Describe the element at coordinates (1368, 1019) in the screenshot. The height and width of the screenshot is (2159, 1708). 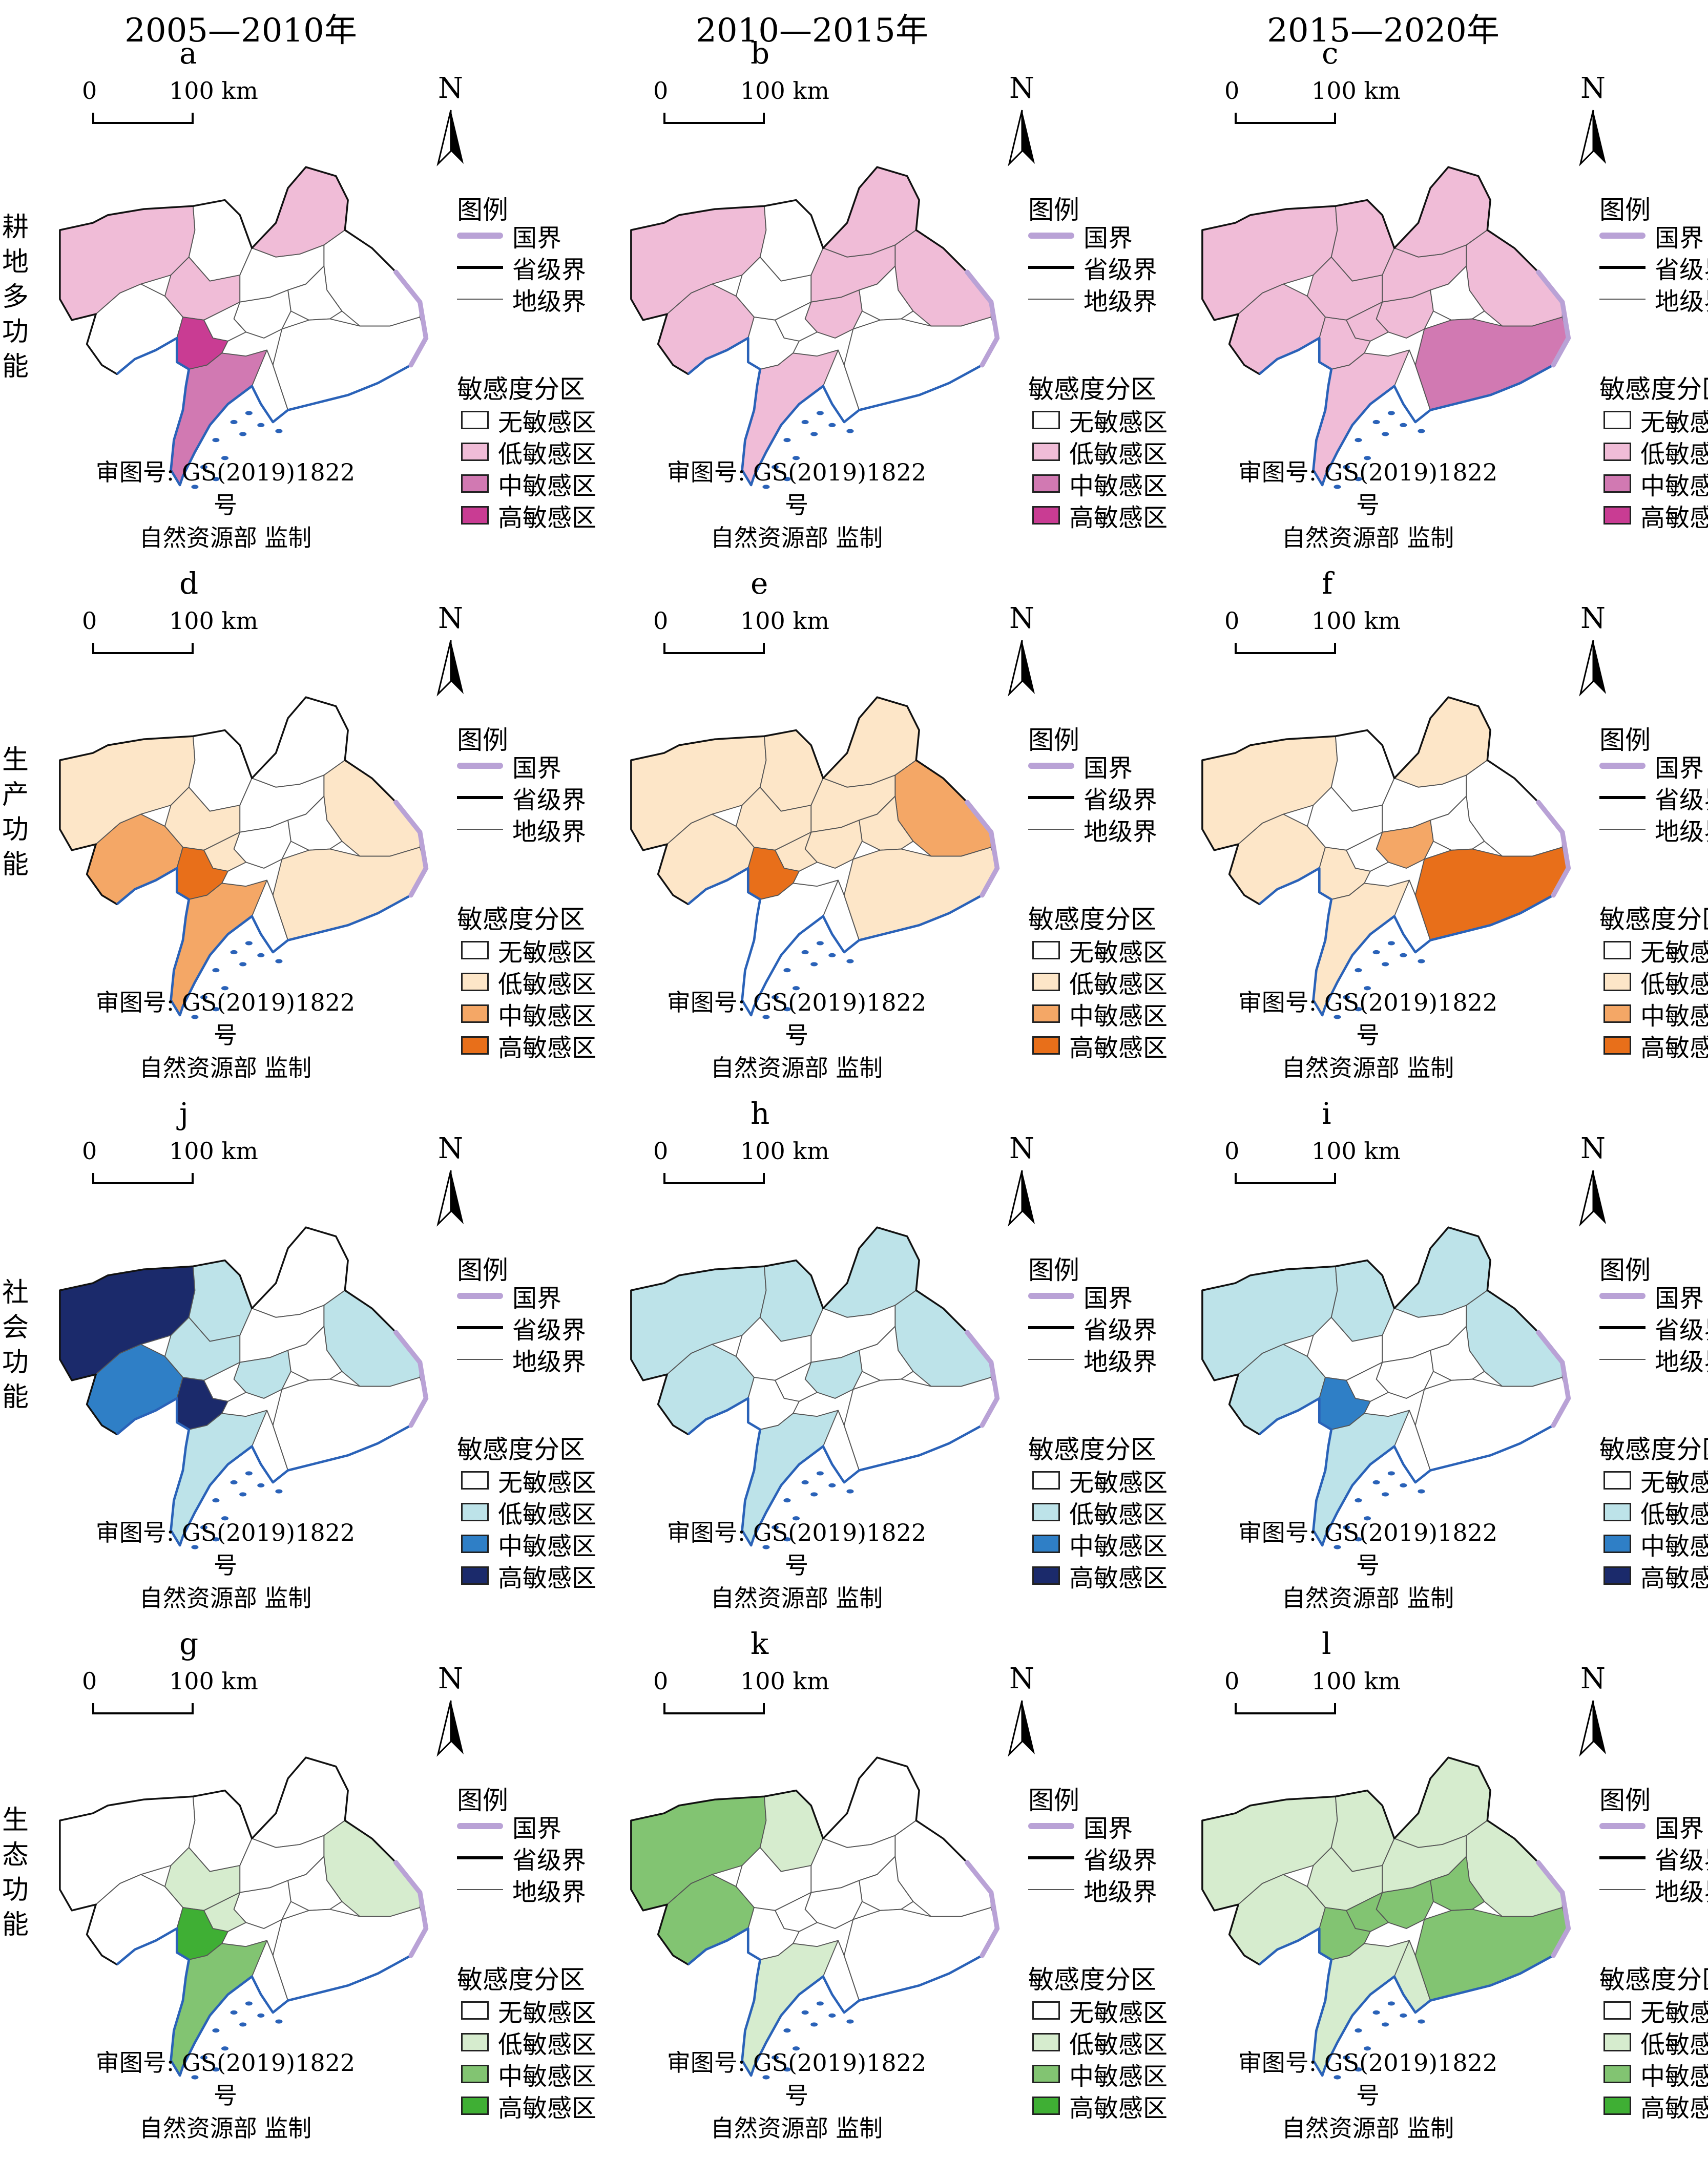
I see `approval-number: 审图号: GS(2019)1822号` at that location.